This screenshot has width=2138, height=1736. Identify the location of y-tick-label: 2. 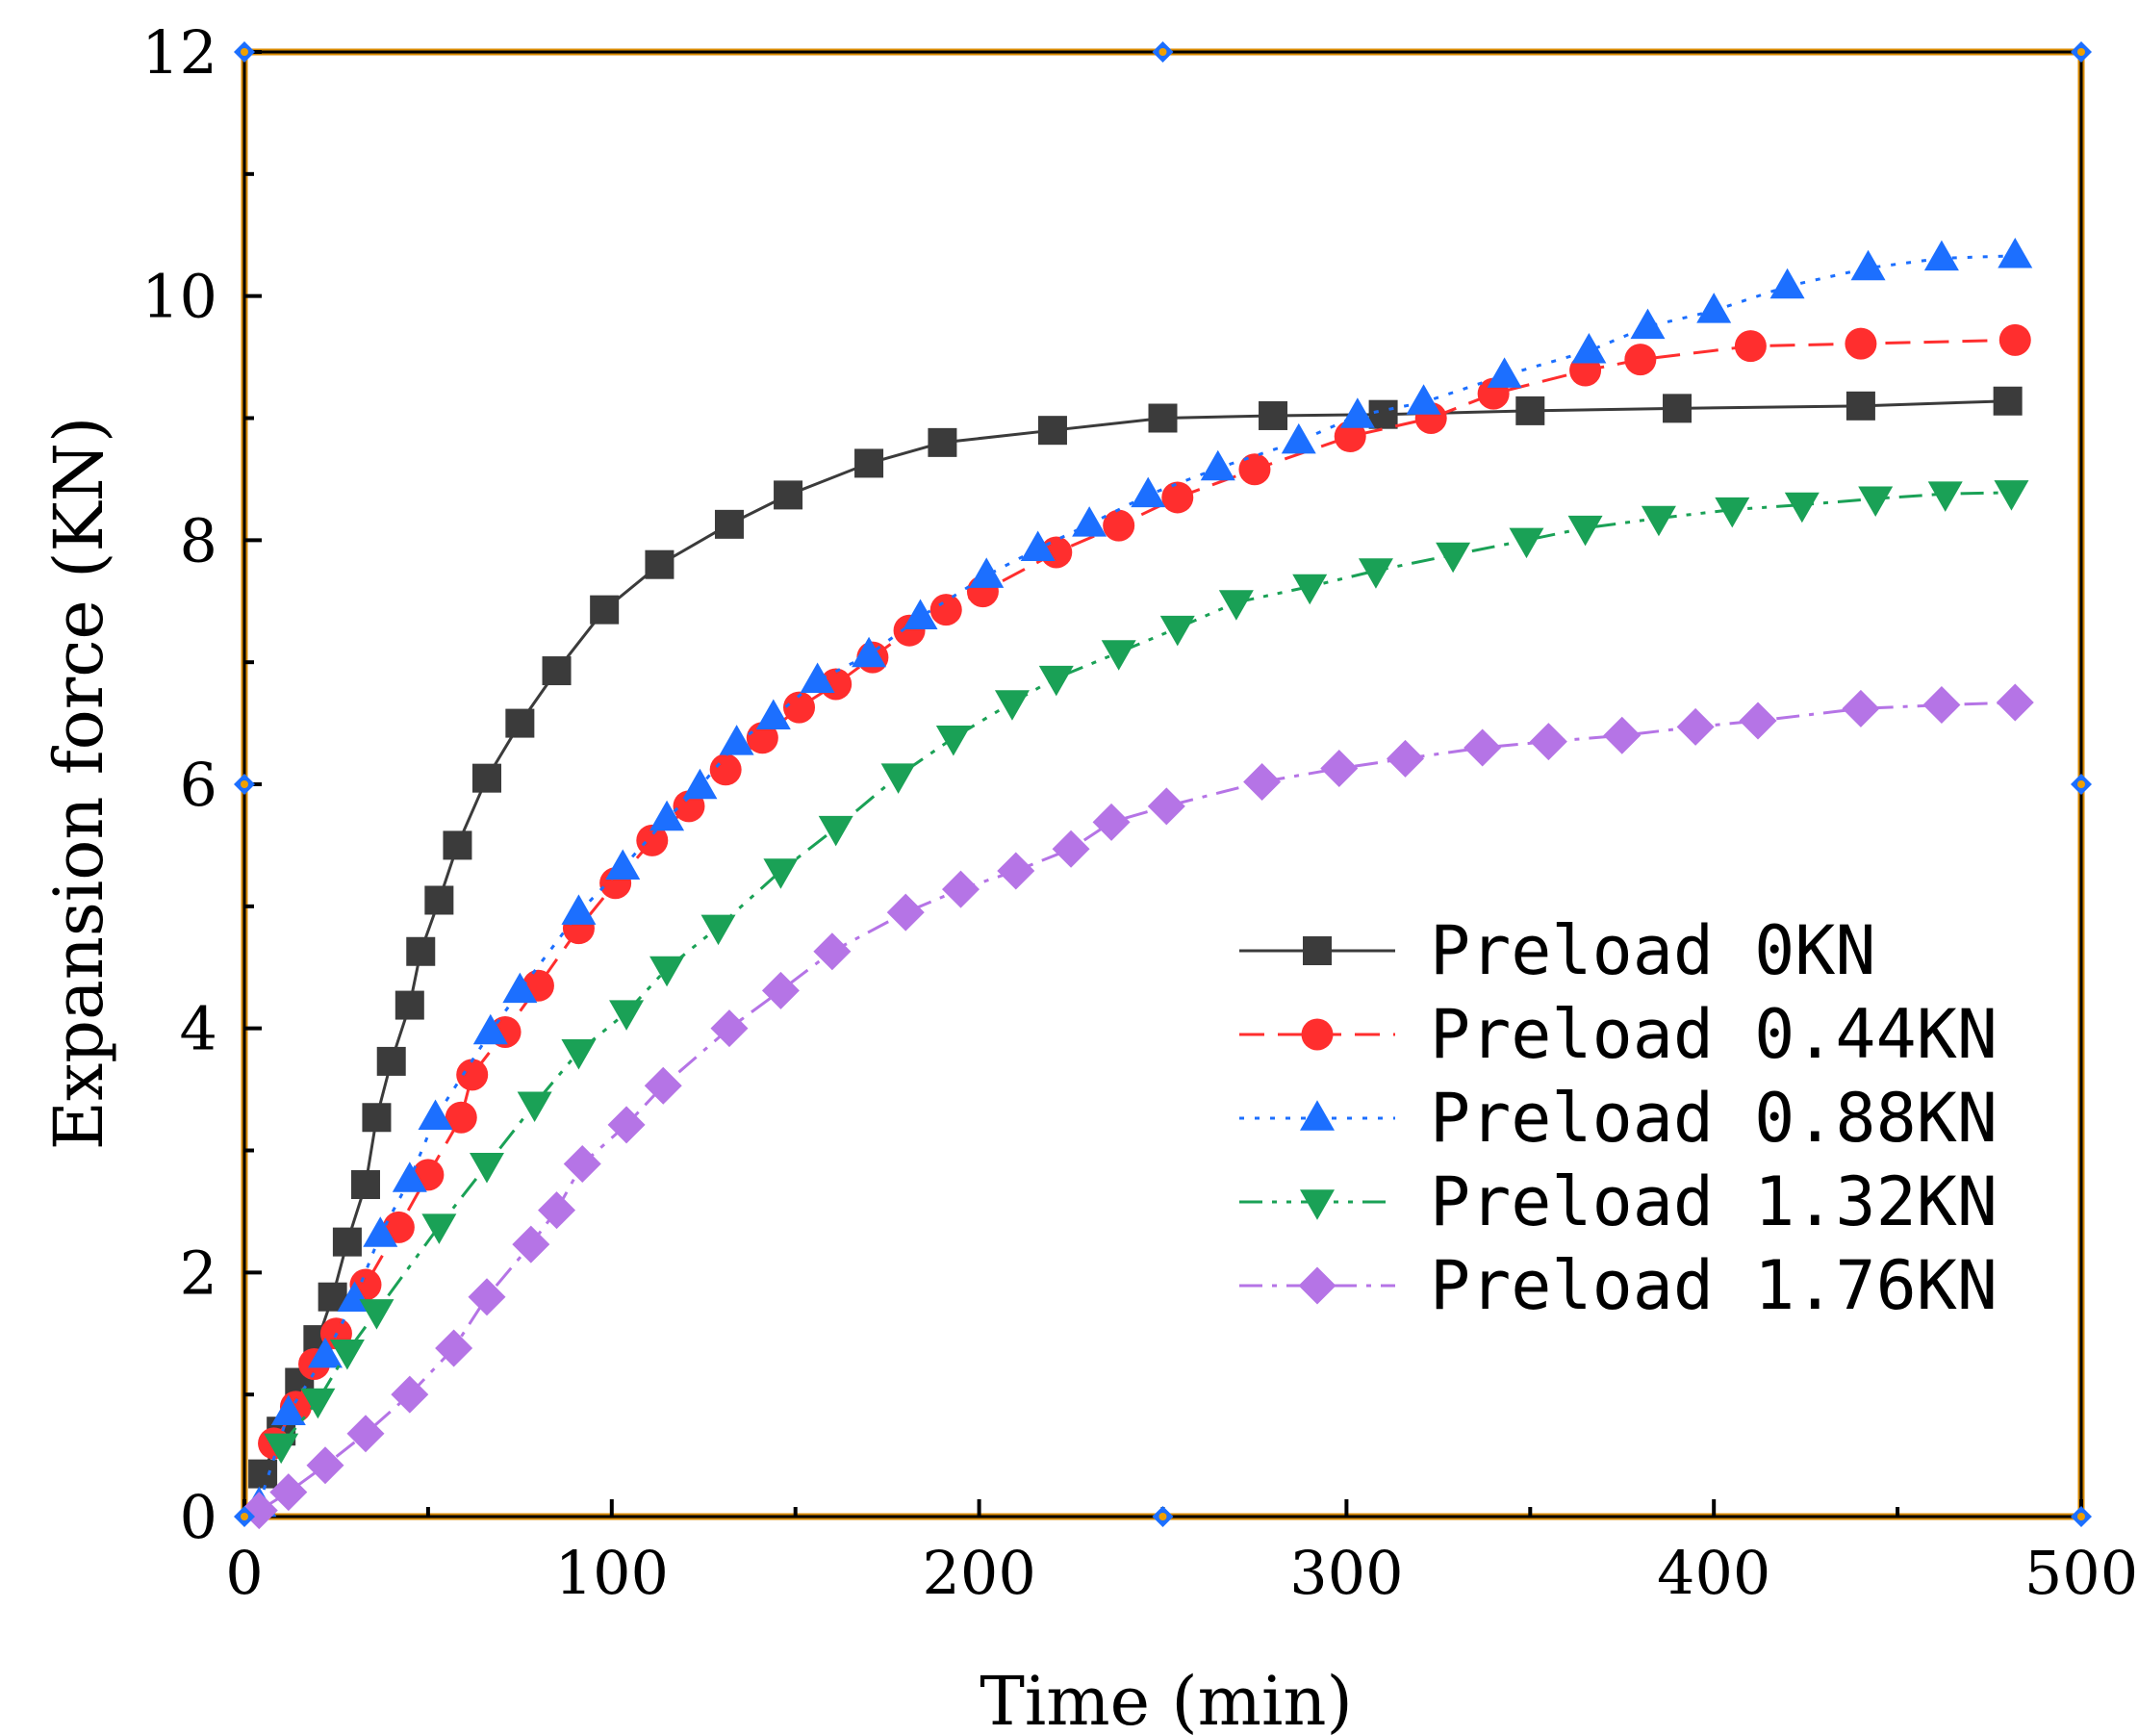
(198, 1273).